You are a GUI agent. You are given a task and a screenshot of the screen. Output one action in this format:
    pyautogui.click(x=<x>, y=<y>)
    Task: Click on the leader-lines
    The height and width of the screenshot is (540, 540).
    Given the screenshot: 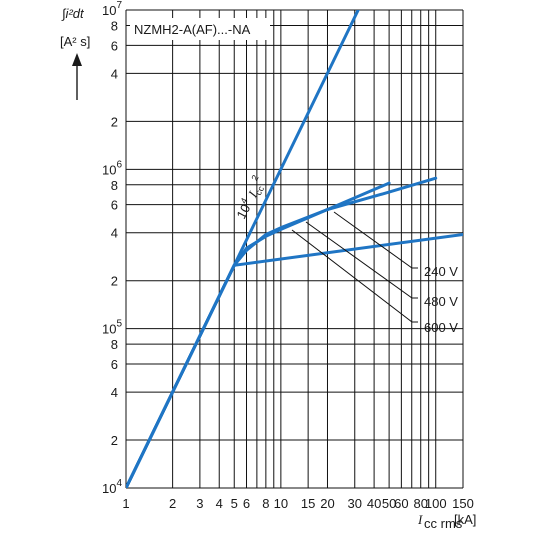 What is the action you would take?
    pyautogui.click(x=354, y=267)
    